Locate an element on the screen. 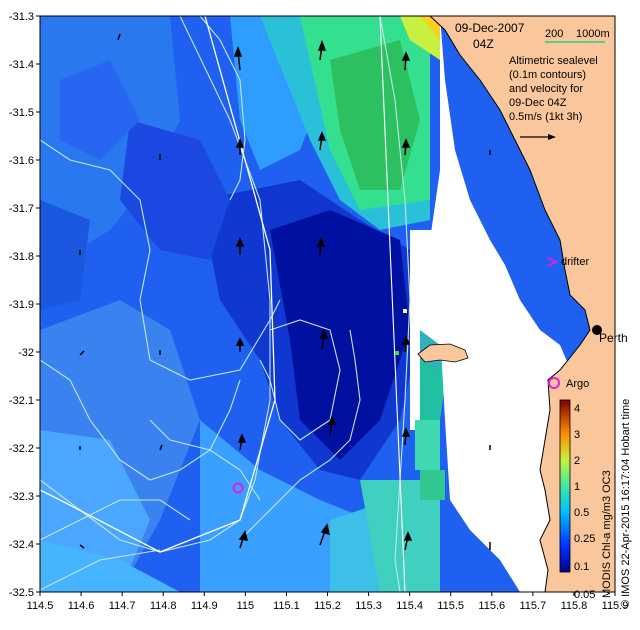 This screenshot has width=640, height=630. colorbar-tick-4: 4 is located at coordinates (577, 409).